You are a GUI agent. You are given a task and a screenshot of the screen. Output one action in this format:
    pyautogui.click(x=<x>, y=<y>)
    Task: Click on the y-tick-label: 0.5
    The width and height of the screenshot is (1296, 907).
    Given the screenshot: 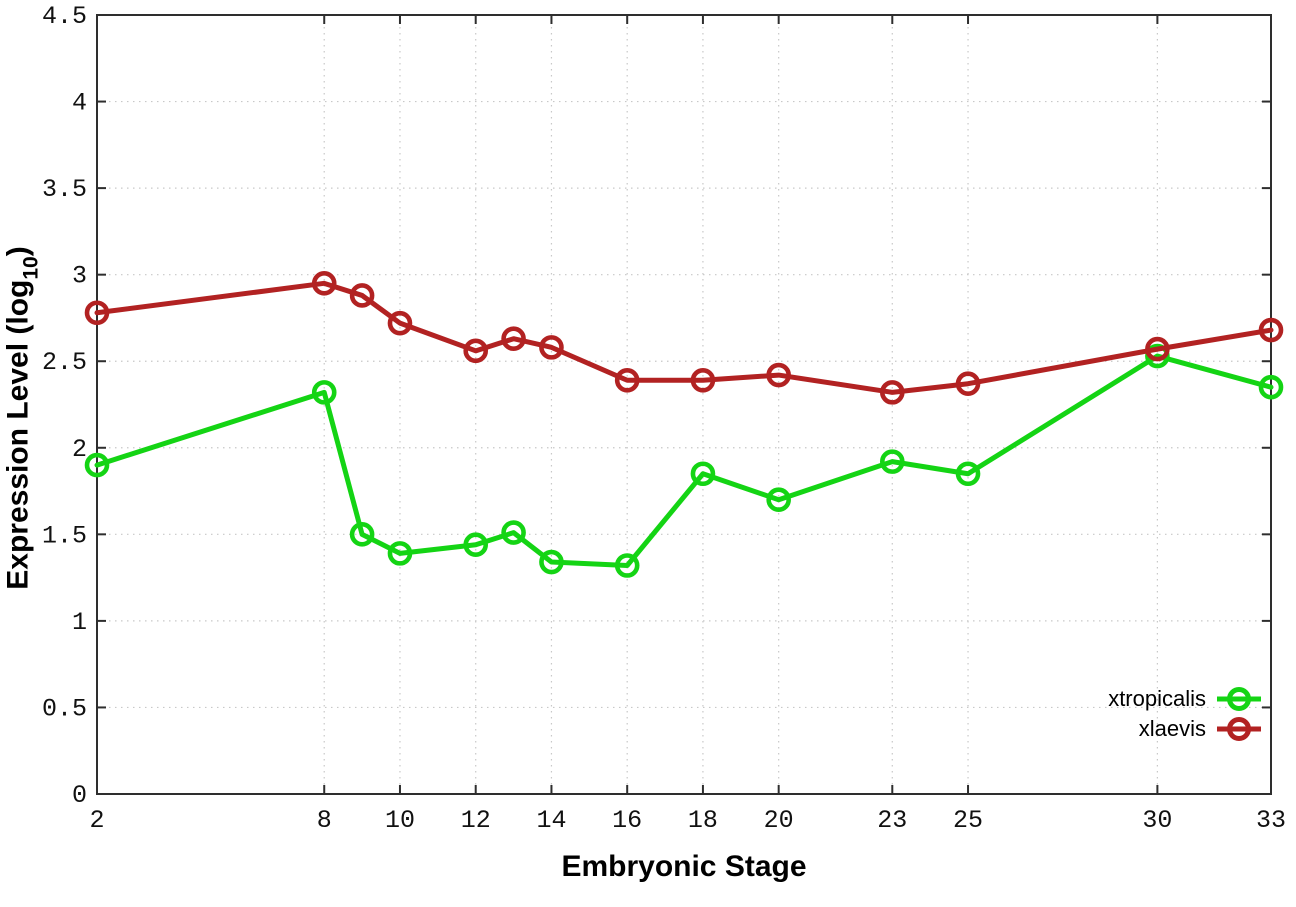 What is the action you would take?
    pyautogui.click(x=64, y=708)
    